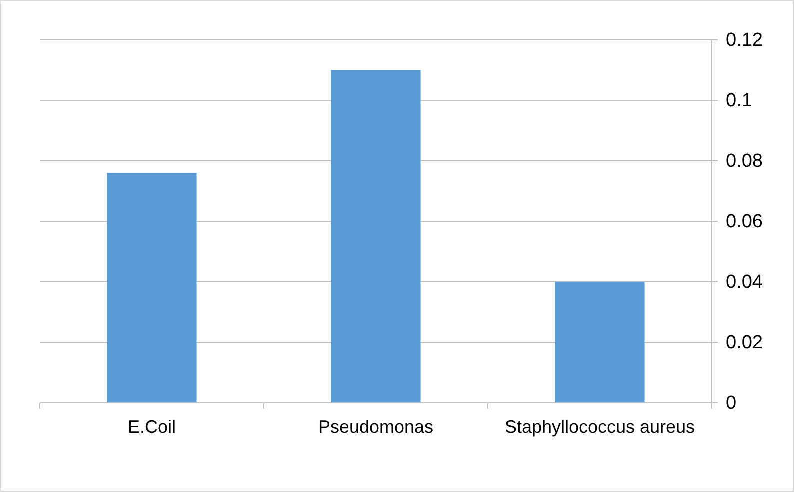 Image resolution: width=794 pixels, height=492 pixels. What do you see at coordinates (731, 403) in the screenshot?
I see `y-tick-label: 0` at bounding box center [731, 403].